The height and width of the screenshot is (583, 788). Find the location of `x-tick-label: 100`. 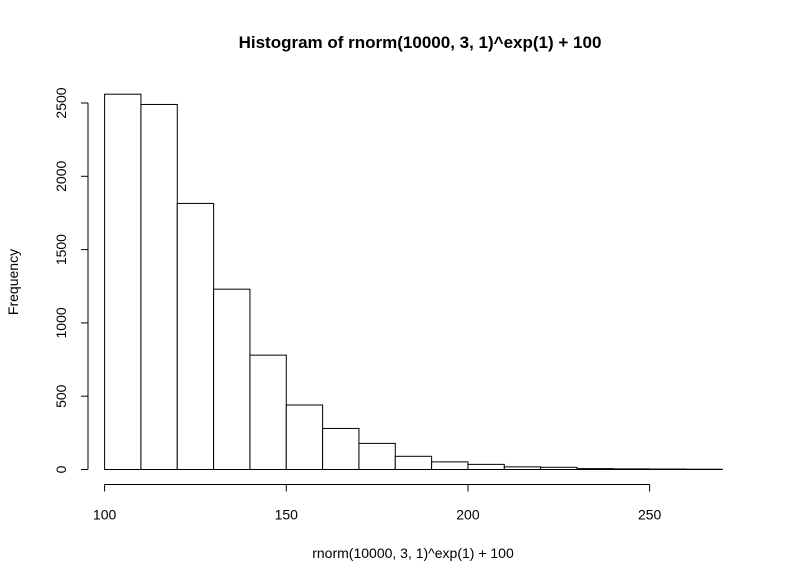

x-tick-label: 100 is located at coordinates (105, 515).